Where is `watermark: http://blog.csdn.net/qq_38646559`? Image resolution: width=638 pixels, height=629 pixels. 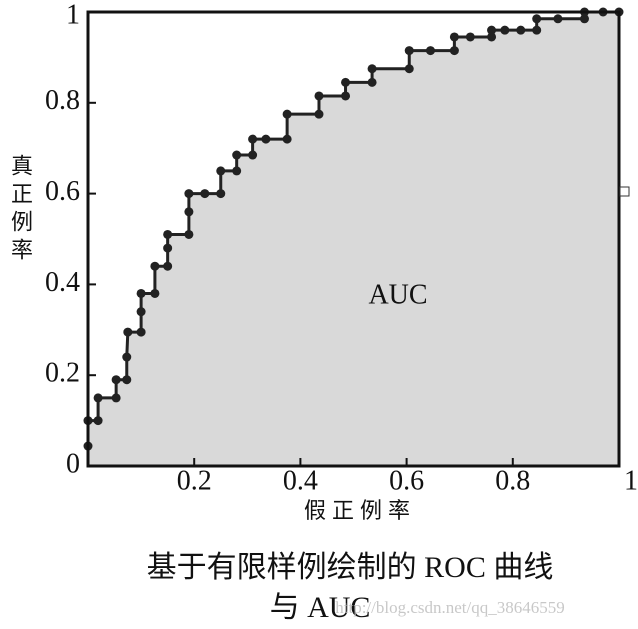 watermark: http://blog.csdn.net/qq_38646559 is located at coordinates (450, 607).